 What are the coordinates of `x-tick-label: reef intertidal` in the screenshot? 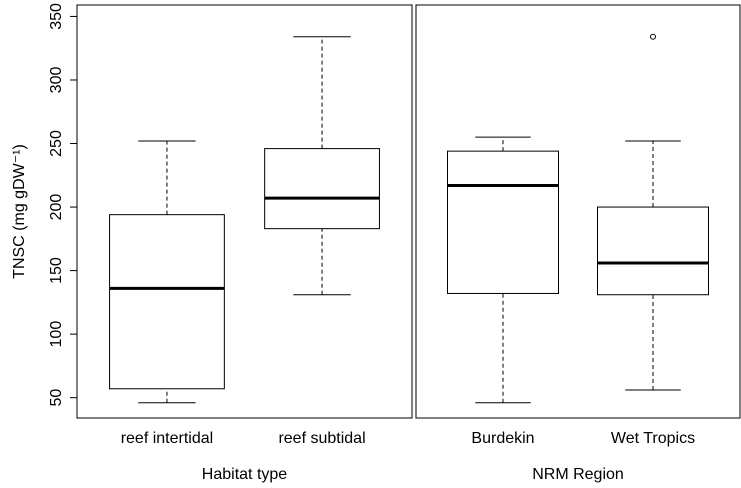 It's located at (167, 438).